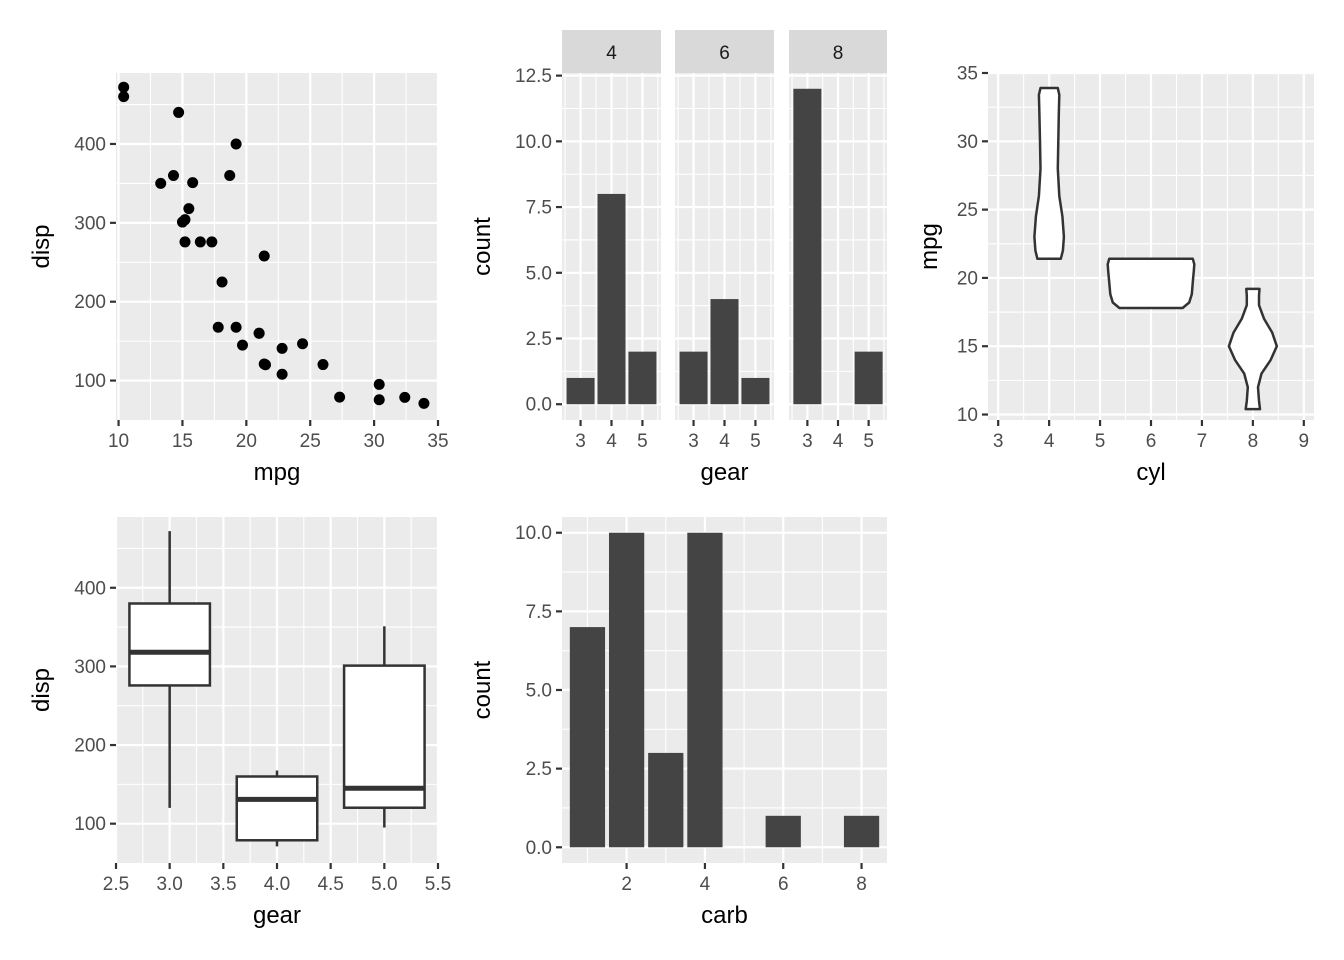  I want to click on y-tick-label: 10.0, so click(533, 533).